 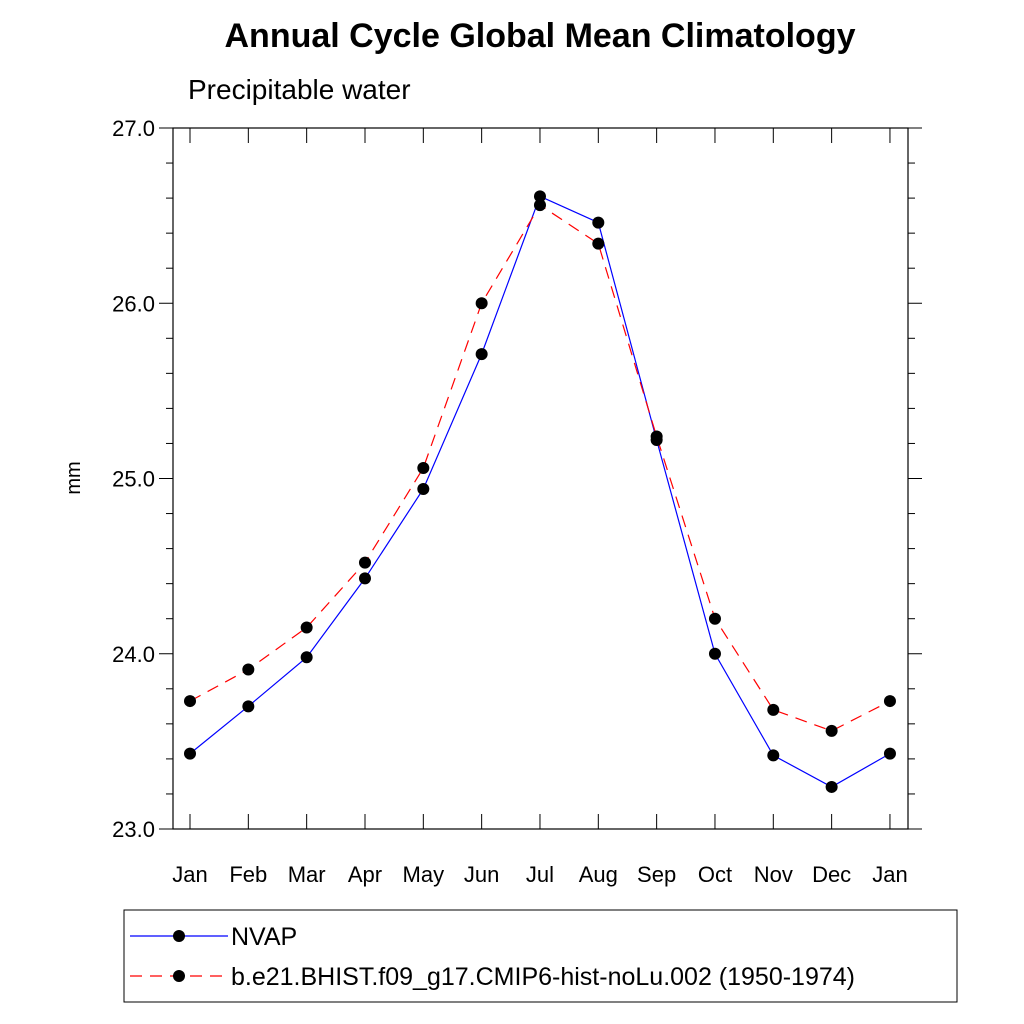 I want to click on y-axis-label: mm, so click(x=74, y=477).